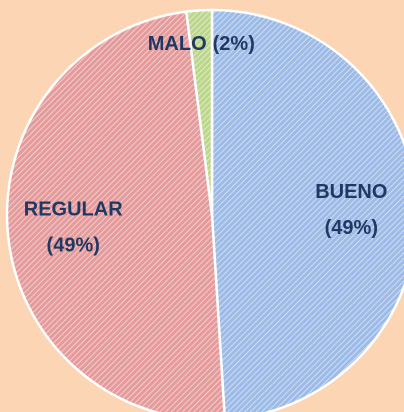  Describe the element at coordinates (177, 44) in the screenshot. I see `category-label: MALO` at that location.